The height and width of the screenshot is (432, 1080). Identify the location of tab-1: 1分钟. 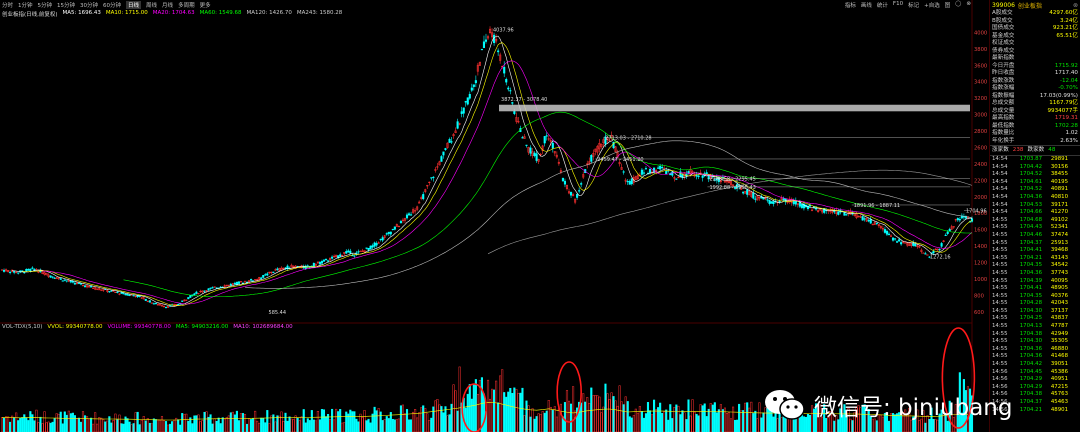
(25, 5).